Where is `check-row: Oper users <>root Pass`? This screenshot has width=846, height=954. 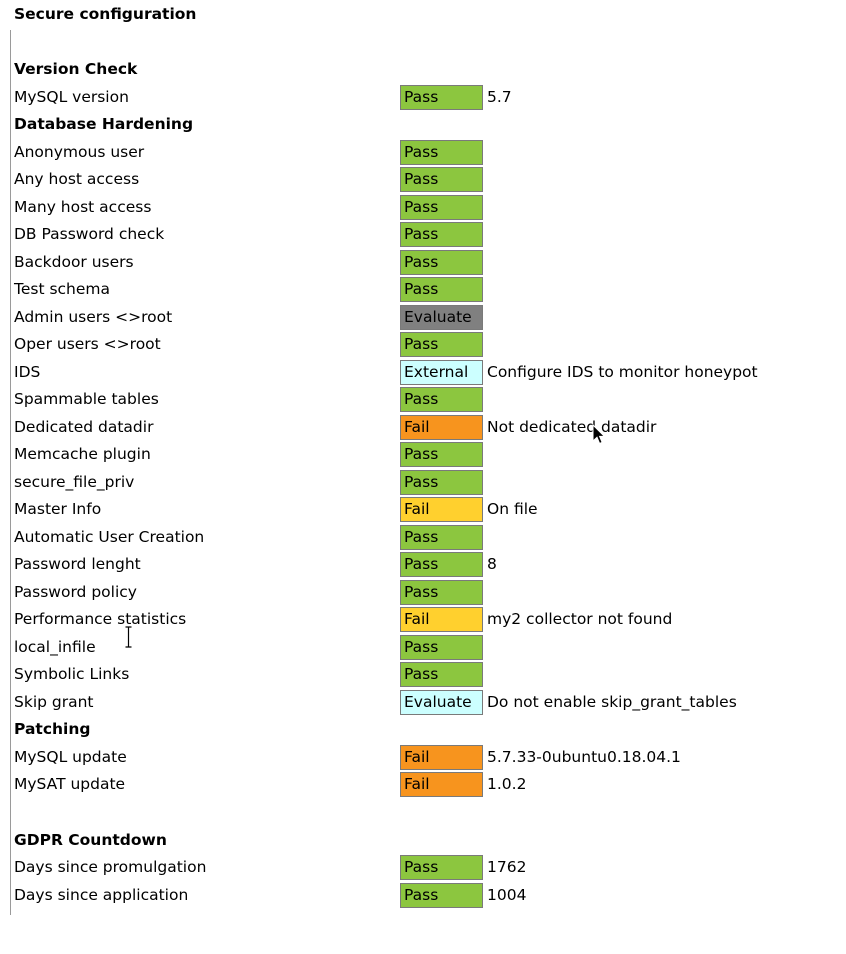 check-row: Oper users <>root Pass is located at coordinates (423, 345).